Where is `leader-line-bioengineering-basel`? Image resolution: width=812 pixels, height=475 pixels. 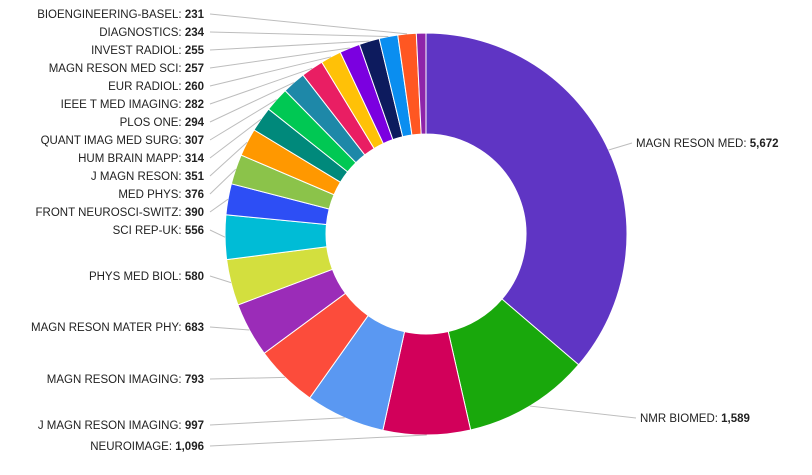 leader-line-bioengineering-basel is located at coordinates (308, 24).